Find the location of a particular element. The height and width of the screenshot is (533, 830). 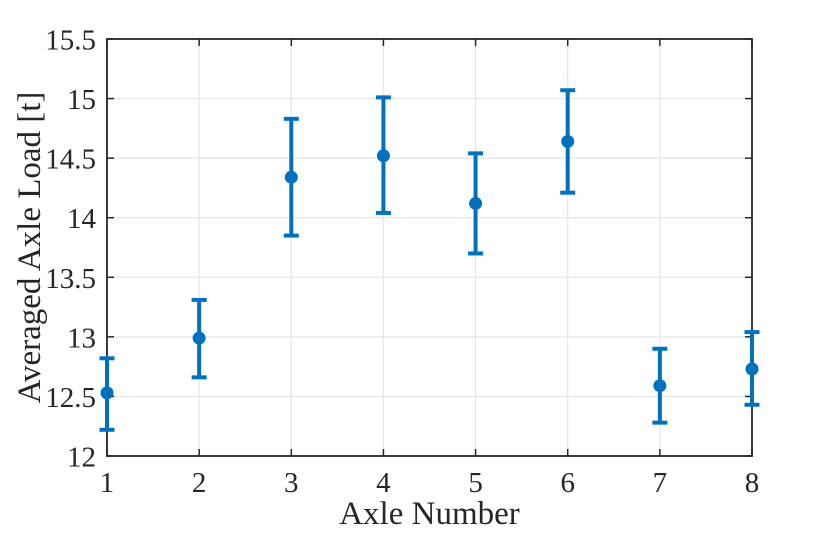

y-tick-label: 15.5 is located at coordinates (70, 41).